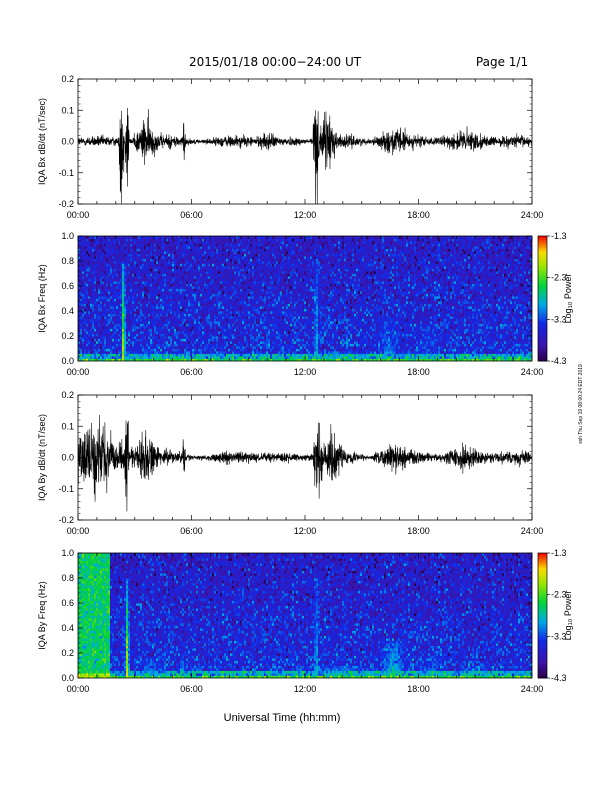 Image resolution: width=612 pixels, height=792 pixels. What do you see at coordinates (532, 215) in the screenshot?
I see `x-tick-label: 24:00` at bounding box center [532, 215].